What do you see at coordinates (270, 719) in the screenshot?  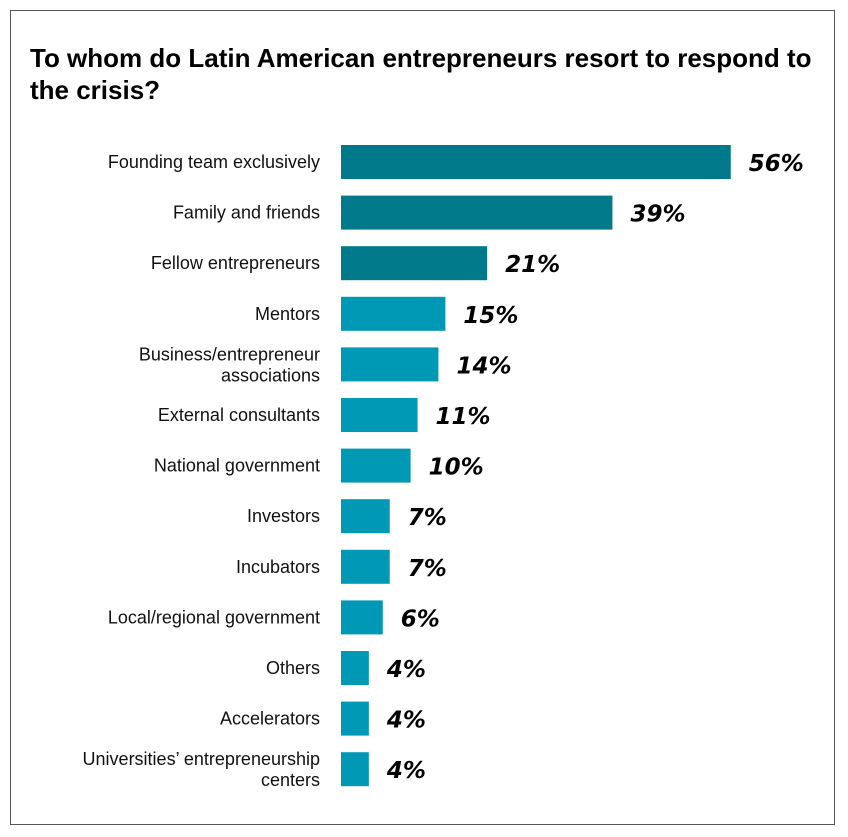 I see `category-label: Accelerators` at bounding box center [270, 719].